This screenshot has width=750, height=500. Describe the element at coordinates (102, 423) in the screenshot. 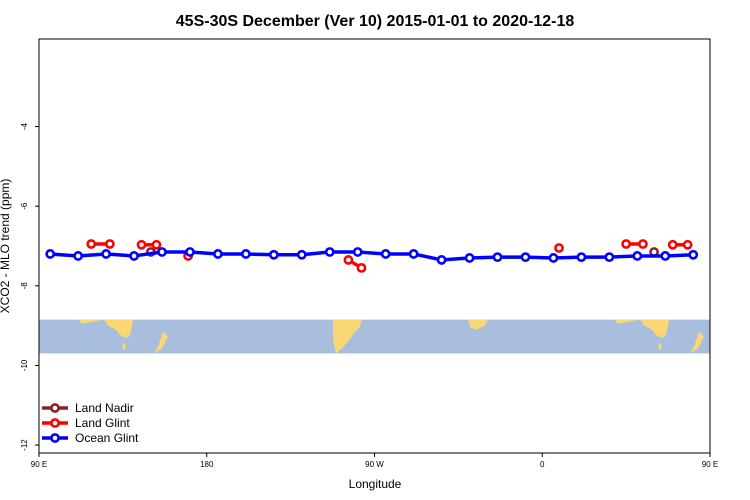

I see `legend-label: Land Glint` at that location.